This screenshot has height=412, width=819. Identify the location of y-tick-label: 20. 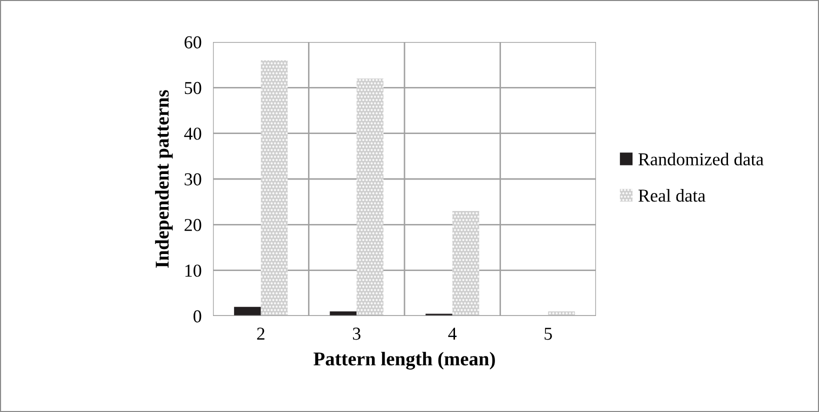
(193, 225).